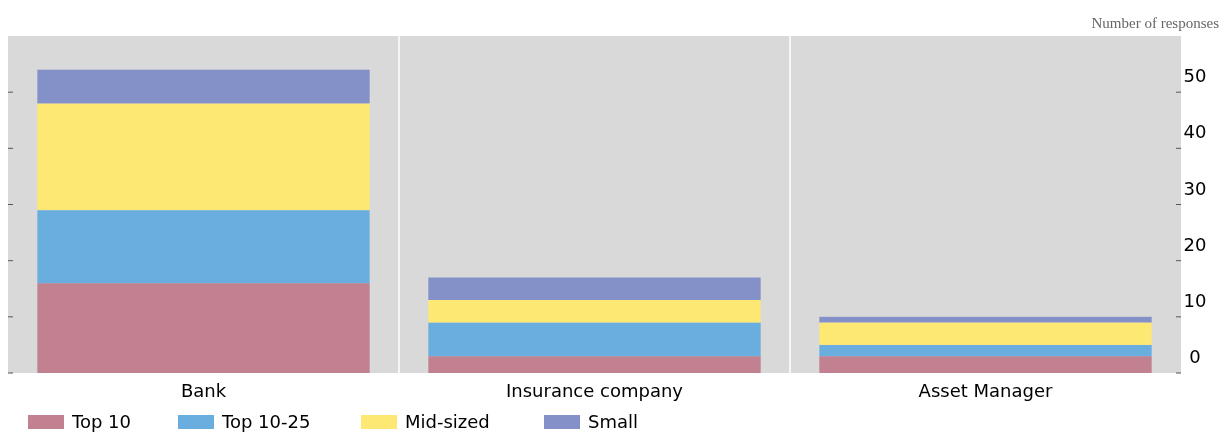 Image resolution: width=1229 pixels, height=443 pixels. What do you see at coordinates (1195, 188) in the screenshot?
I see `y-tick-label: 30` at bounding box center [1195, 188].